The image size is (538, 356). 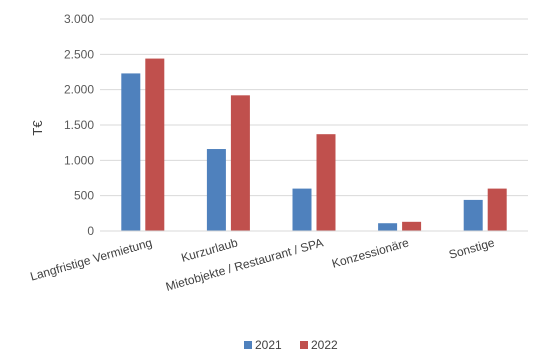 What do you see at coordinates (79, 54) in the screenshot?
I see `y-tick-label: 2.500` at bounding box center [79, 54].